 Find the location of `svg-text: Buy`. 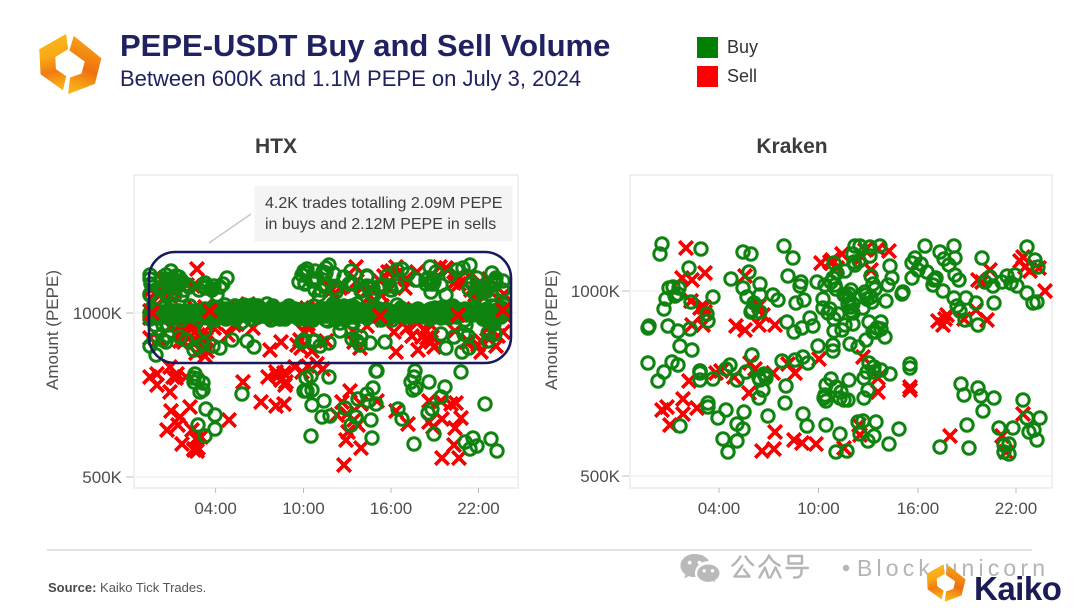

svg-text: Buy is located at coordinates (742, 47).